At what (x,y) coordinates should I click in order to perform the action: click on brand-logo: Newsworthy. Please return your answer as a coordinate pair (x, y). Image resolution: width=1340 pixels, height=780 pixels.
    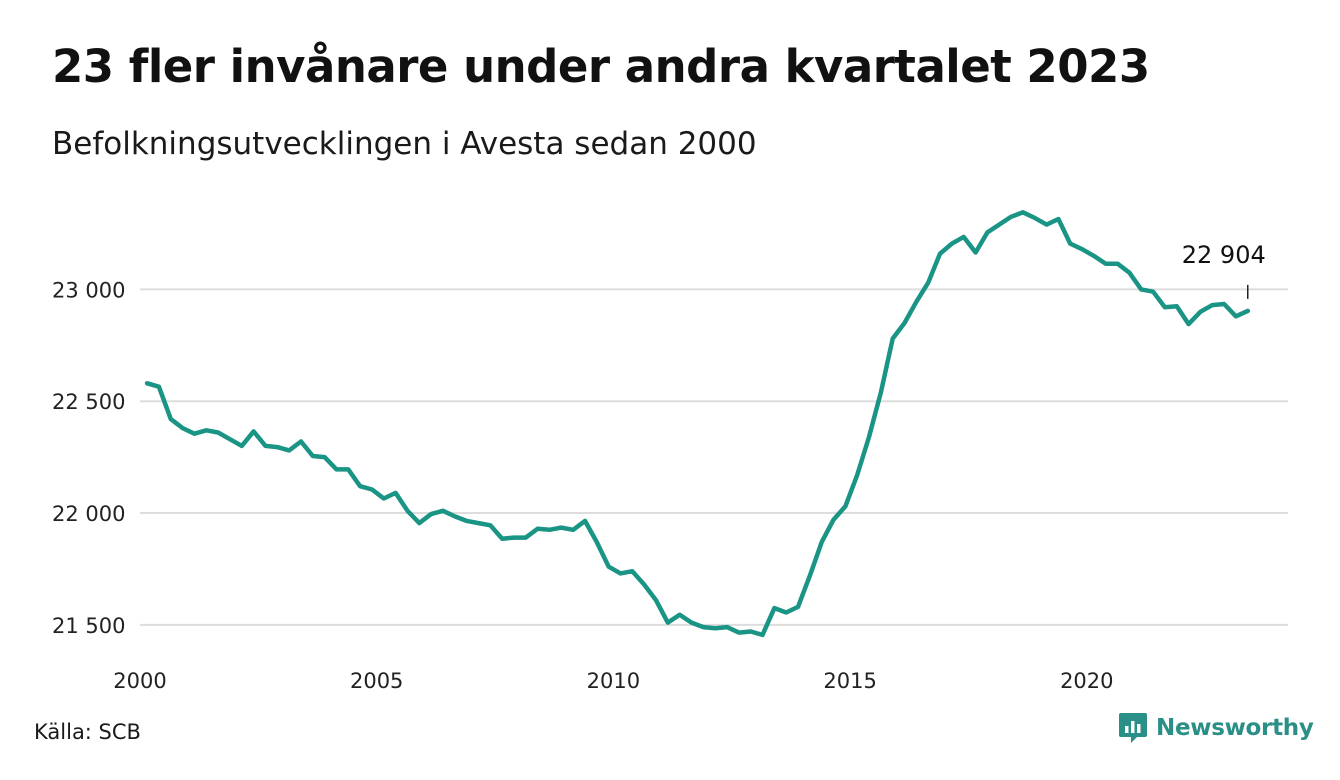
    Looking at the image, I should click on (1216, 728).